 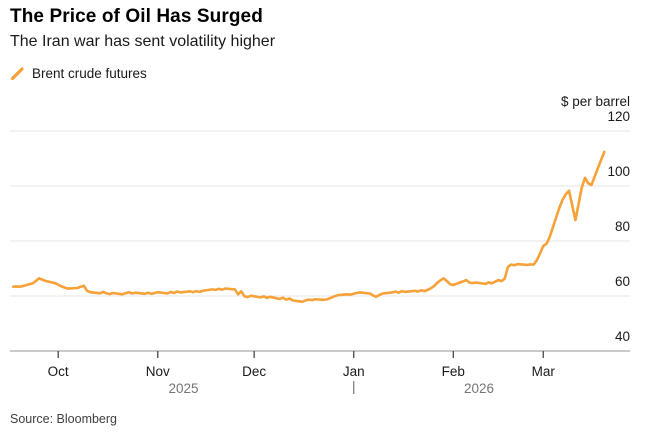 What do you see at coordinates (453, 371) in the screenshot?
I see `x-tick-label-feb: Feb` at bounding box center [453, 371].